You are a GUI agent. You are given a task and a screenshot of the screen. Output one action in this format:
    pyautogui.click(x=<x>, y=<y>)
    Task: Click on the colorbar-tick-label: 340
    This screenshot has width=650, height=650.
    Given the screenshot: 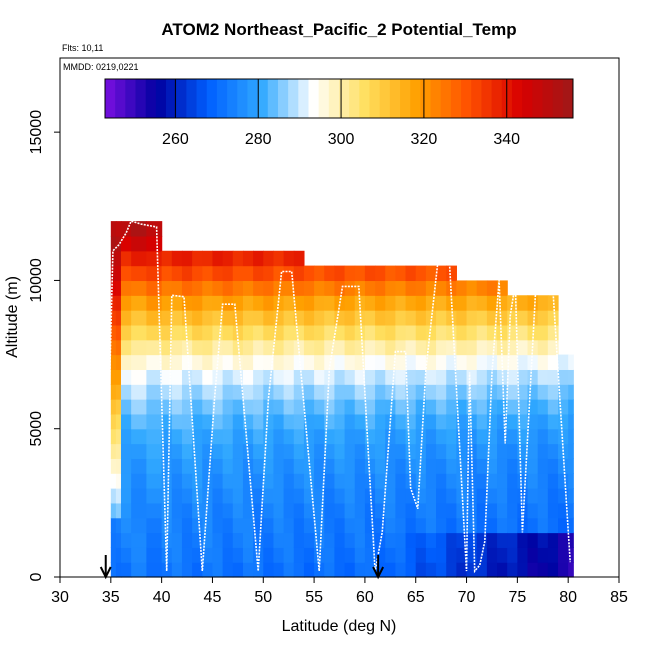 What is the action you would take?
    pyautogui.click(x=506, y=139)
    